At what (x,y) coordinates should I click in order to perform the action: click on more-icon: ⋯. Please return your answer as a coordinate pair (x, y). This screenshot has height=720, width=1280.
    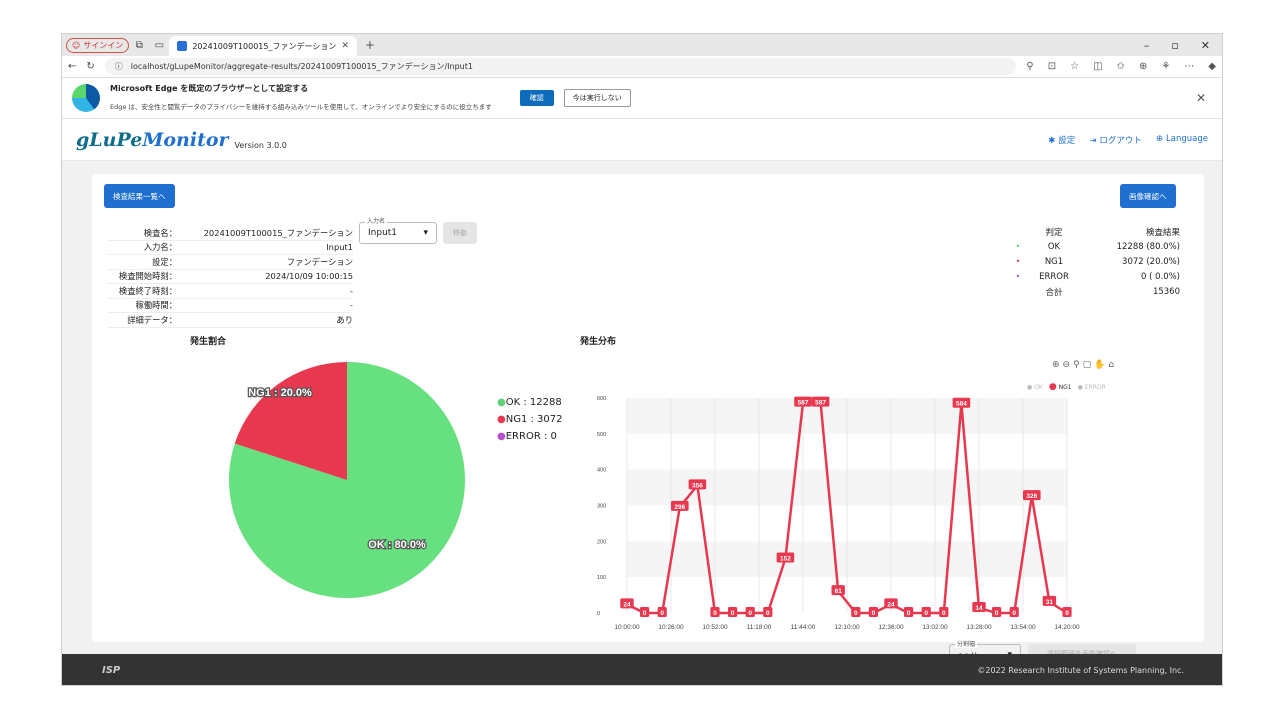
    Looking at the image, I should click on (1189, 66).